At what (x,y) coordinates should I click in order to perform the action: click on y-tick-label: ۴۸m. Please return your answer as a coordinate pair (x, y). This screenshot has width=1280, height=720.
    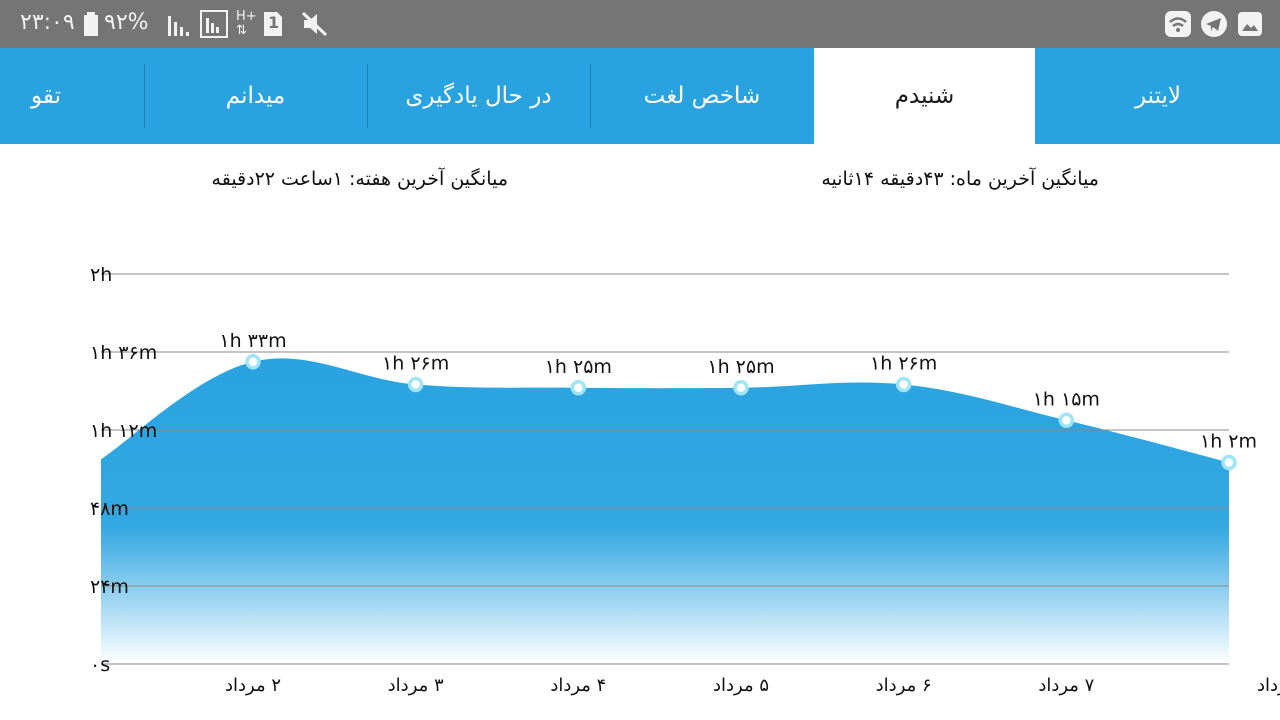
    Looking at the image, I should click on (109, 509).